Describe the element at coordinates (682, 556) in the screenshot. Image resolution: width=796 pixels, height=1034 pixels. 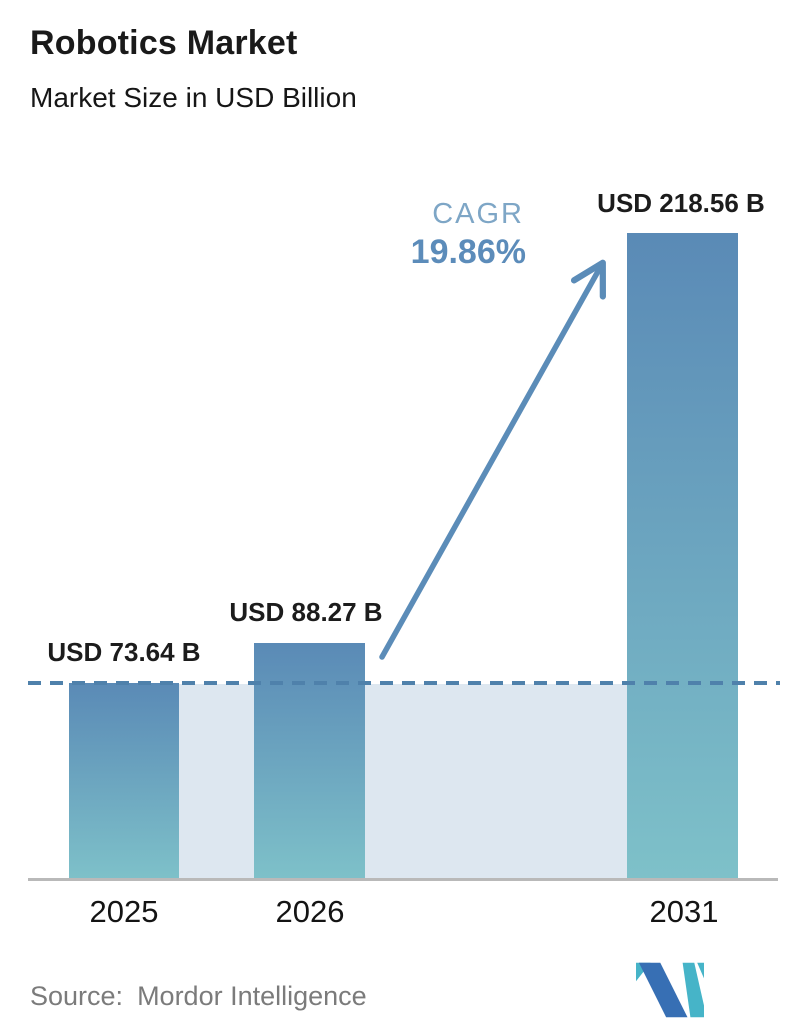
I see `bar-2031` at that location.